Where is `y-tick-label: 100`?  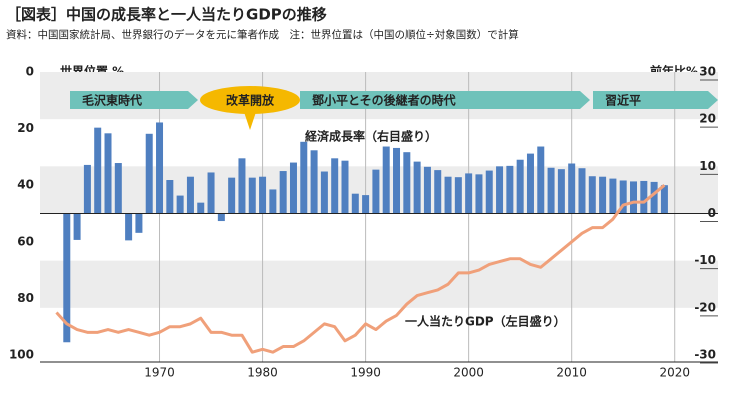 y-tick-label: 100 is located at coordinates (21, 355).